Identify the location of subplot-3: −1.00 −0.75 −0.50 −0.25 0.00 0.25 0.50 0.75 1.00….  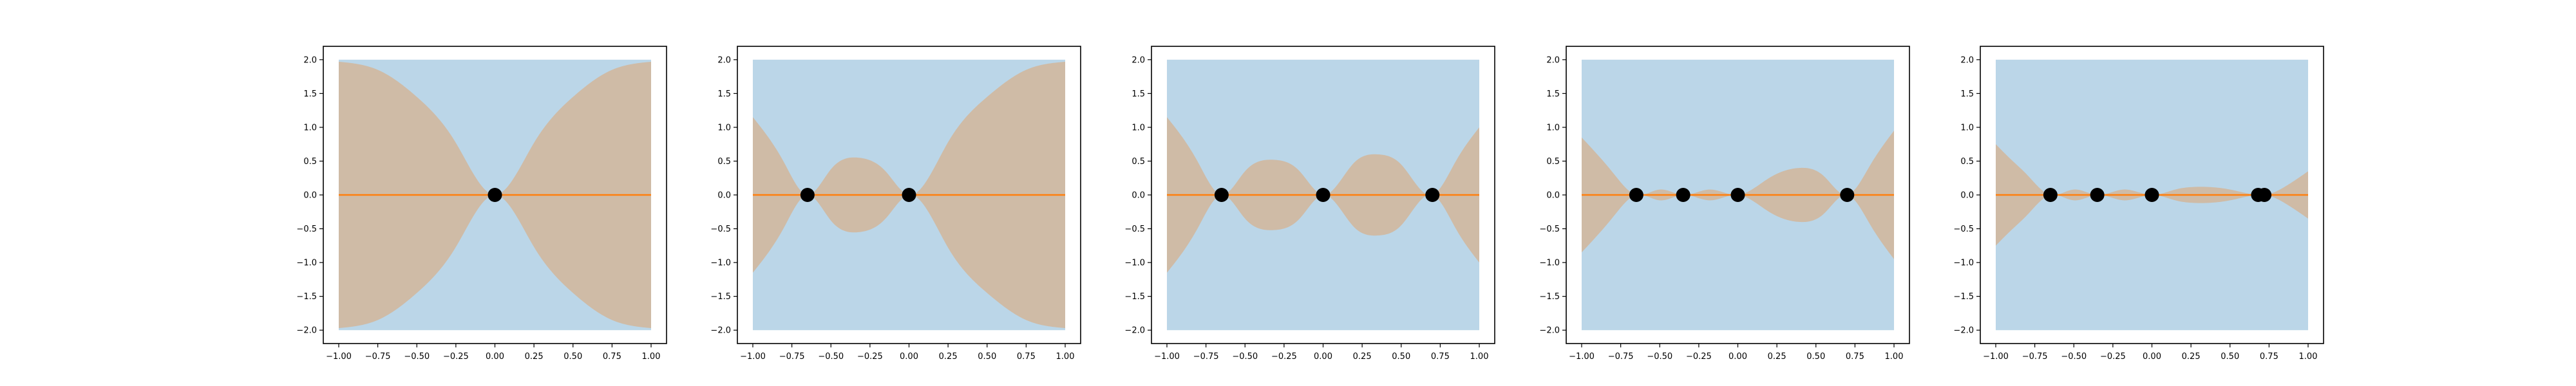
(1309, 204).